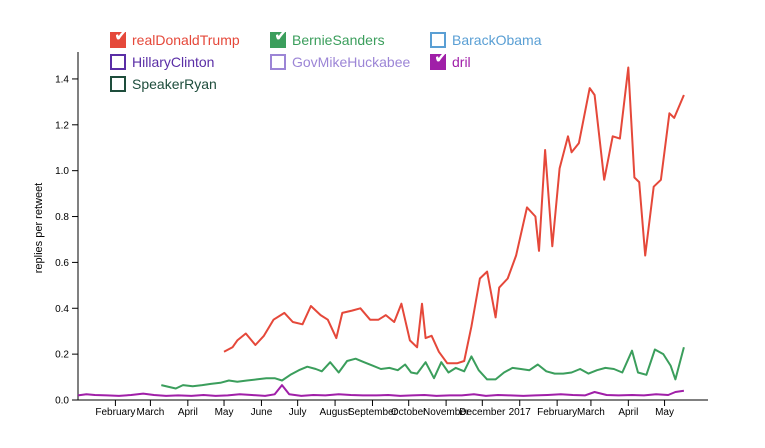 This screenshot has height=448, width=765. Describe the element at coordinates (423, 368) in the screenshot. I see `series-line-BernieSanders` at that location.